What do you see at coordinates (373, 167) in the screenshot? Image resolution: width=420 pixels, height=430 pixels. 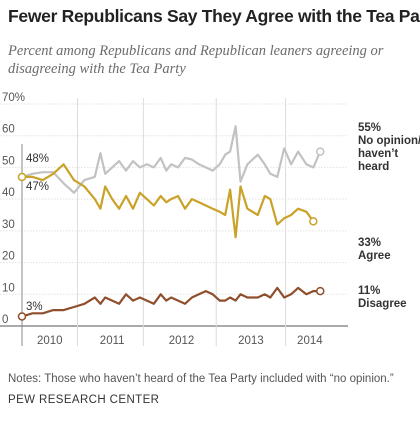 I see `series-name-no_opinion: heard` at bounding box center [373, 167].